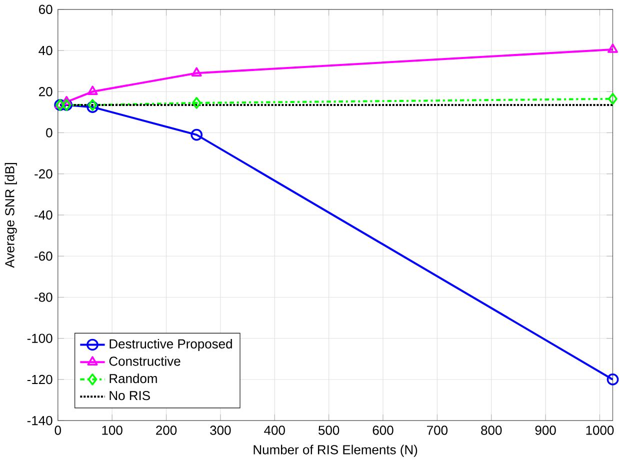 Image resolution: width=619 pixels, height=462 pixels. Describe the element at coordinates (43, 215) in the screenshot. I see `y-tick-label: -40` at that location.